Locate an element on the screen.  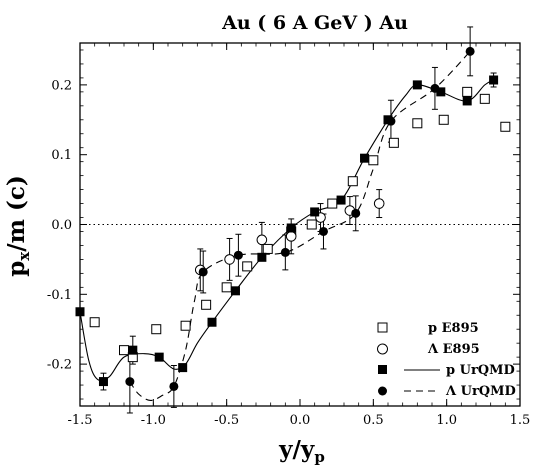
chart-title: Au ( 6 A GeV ) Au is located at coordinates (314, 23).